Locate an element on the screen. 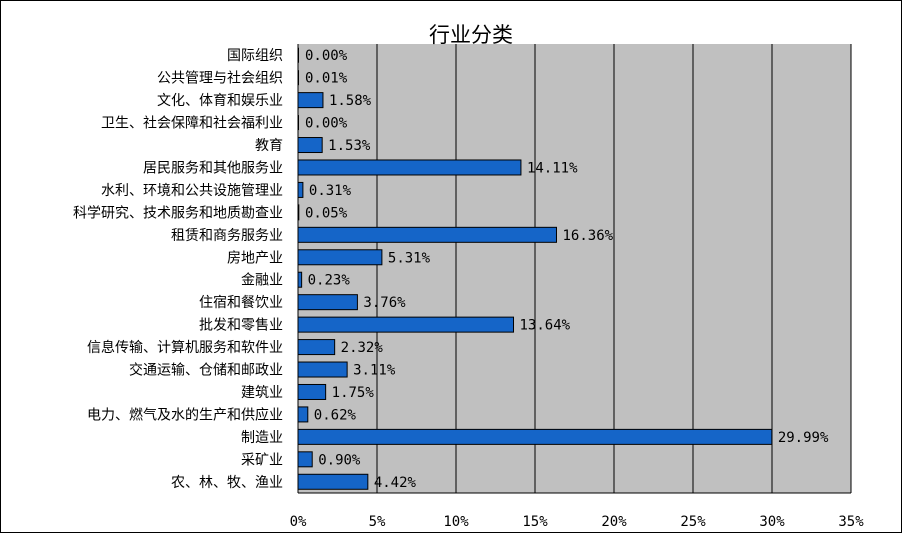  category-label: 信息传输、计算机服务和软件业 is located at coordinates (185, 347).